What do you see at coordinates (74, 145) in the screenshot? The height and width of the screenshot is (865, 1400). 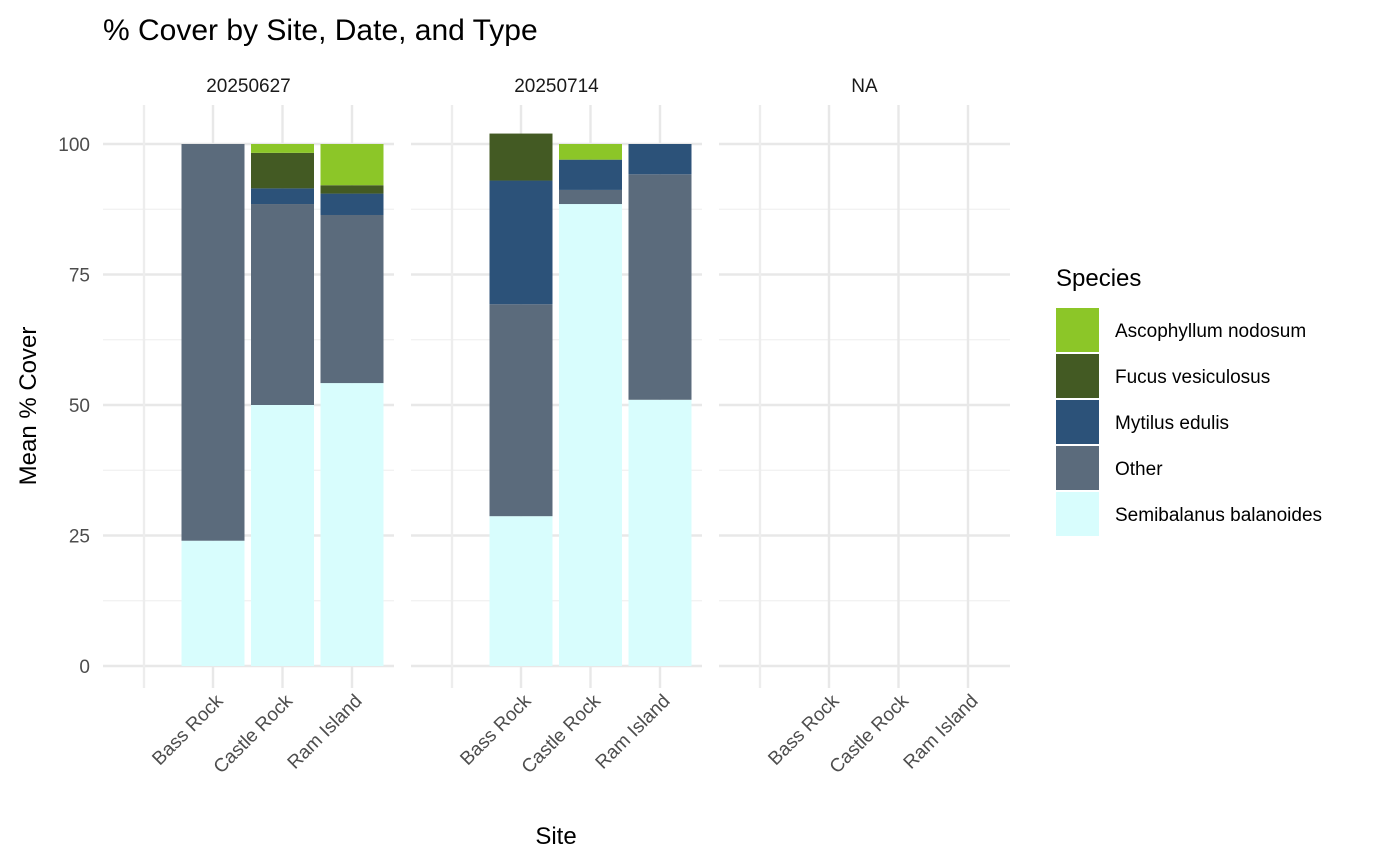 I see `y-tick-label: 100` at bounding box center [74, 145].